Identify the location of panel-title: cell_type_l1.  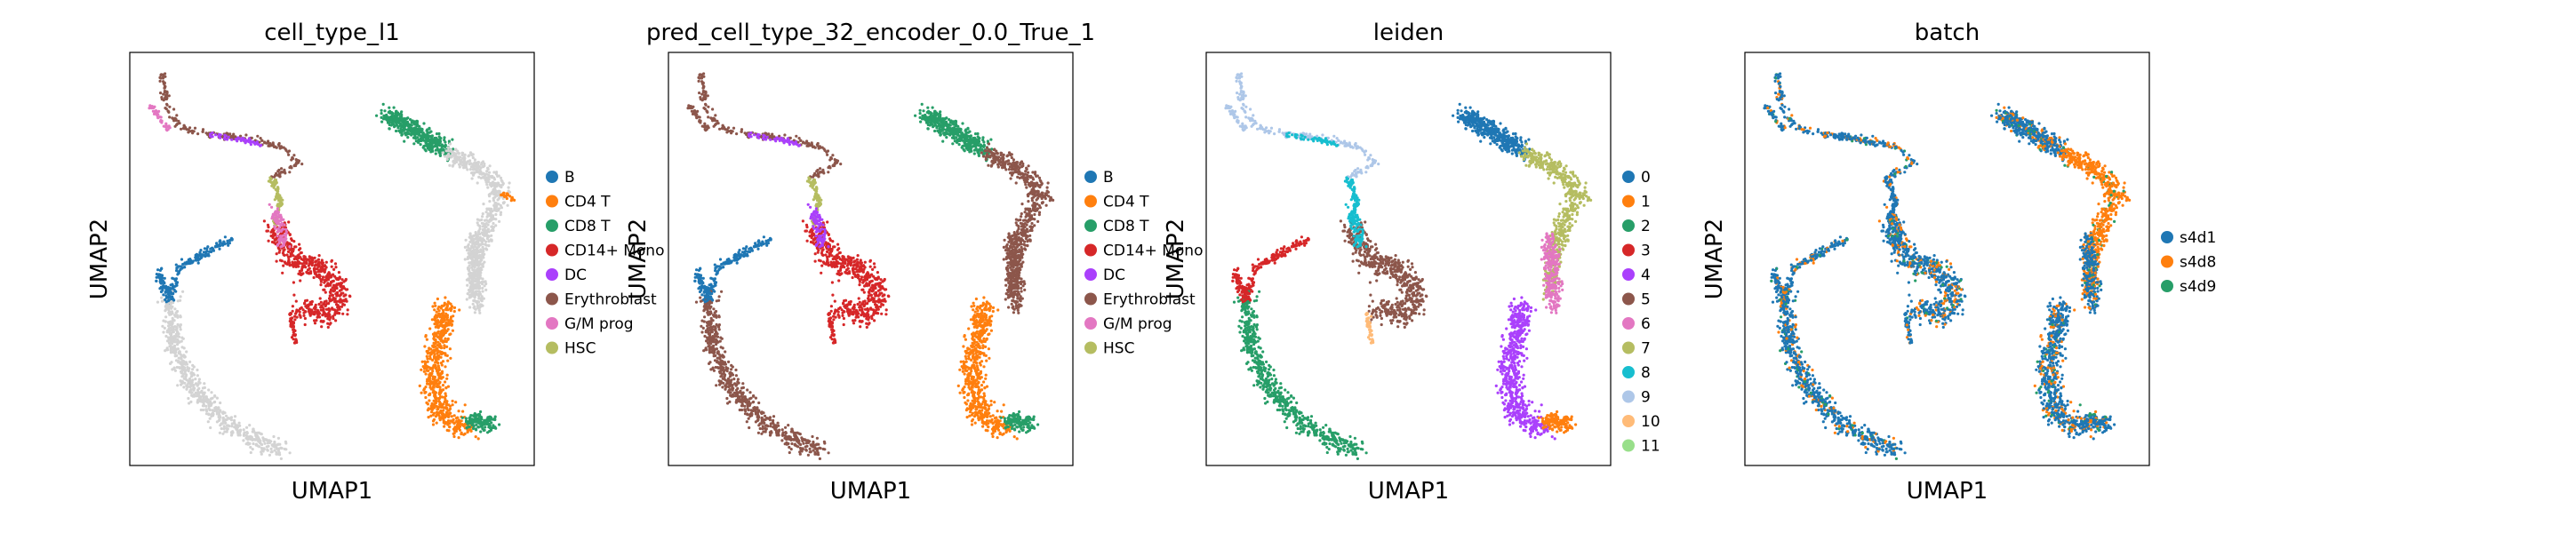
(332, 33).